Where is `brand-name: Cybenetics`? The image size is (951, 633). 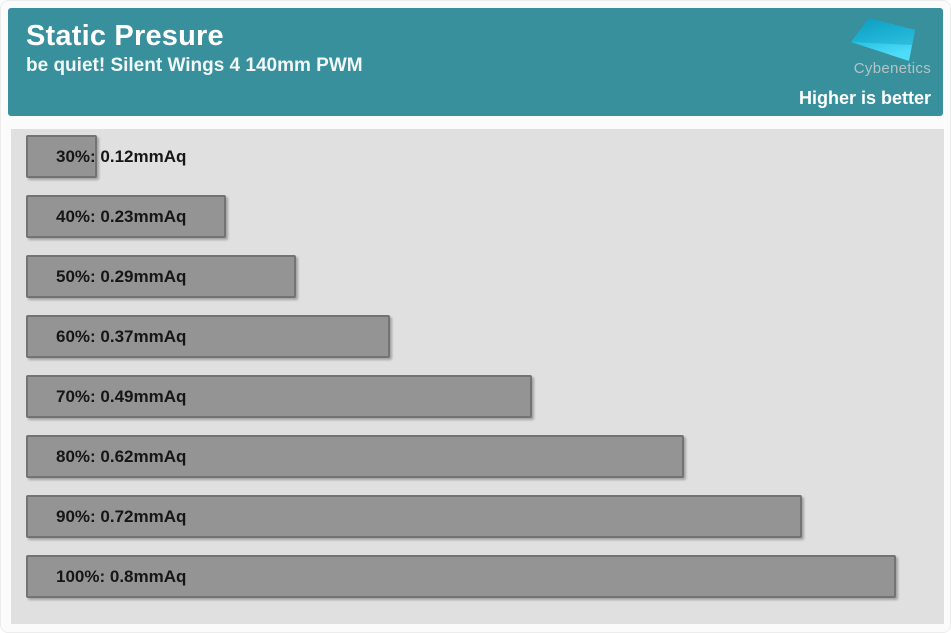
brand-name: Cybenetics is located at coordinates (892, 68).